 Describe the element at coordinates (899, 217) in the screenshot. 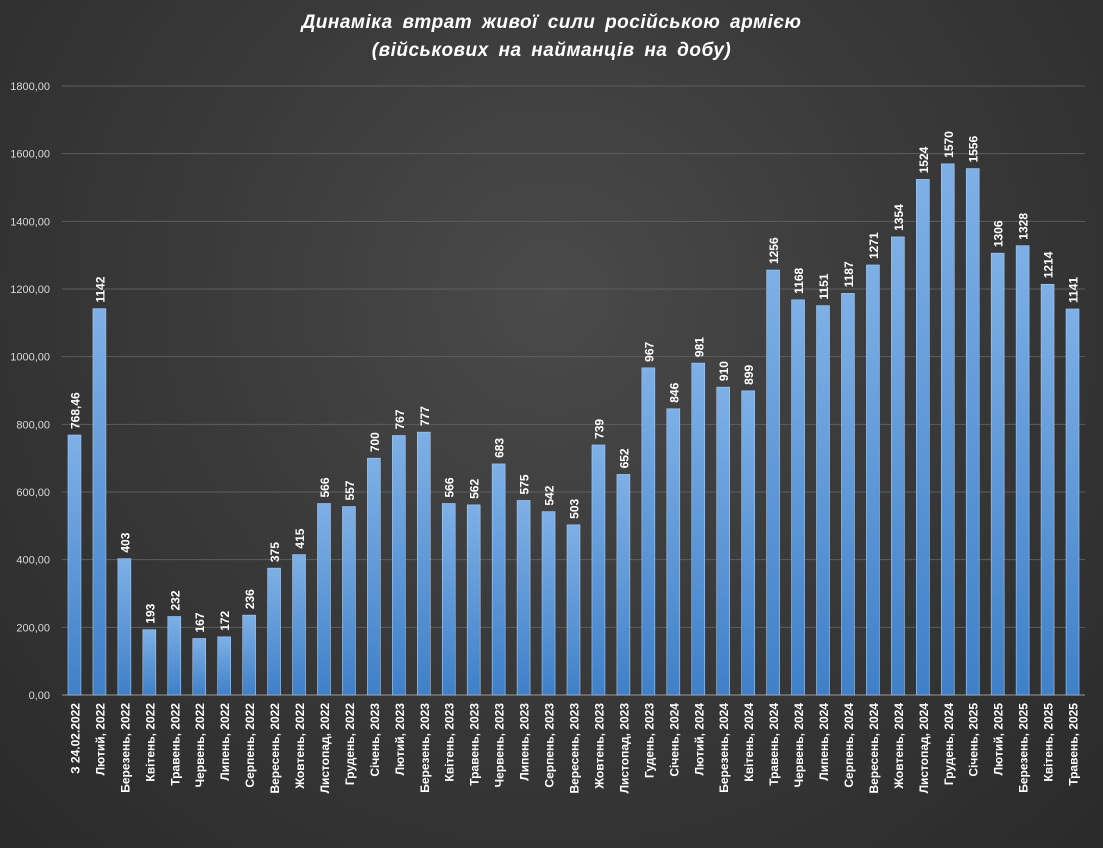

I see `data-label: 1354` at that location.